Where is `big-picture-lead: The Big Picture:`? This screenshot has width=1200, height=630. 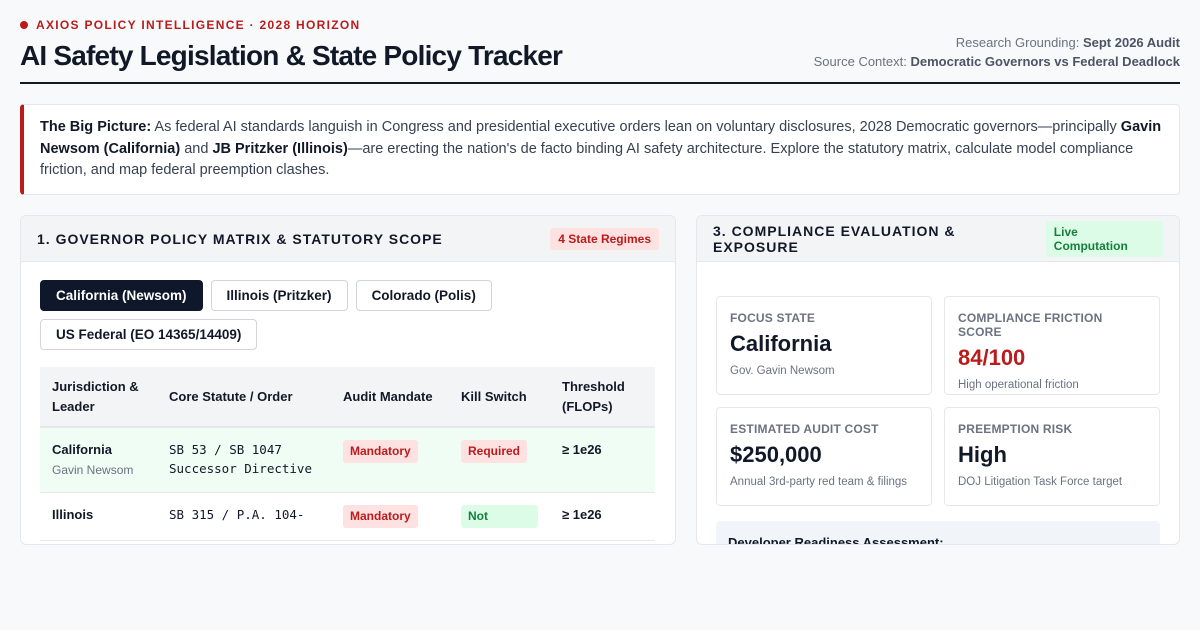
big-picture-lead: The Big Picture: is located at coordinates (96, 127).